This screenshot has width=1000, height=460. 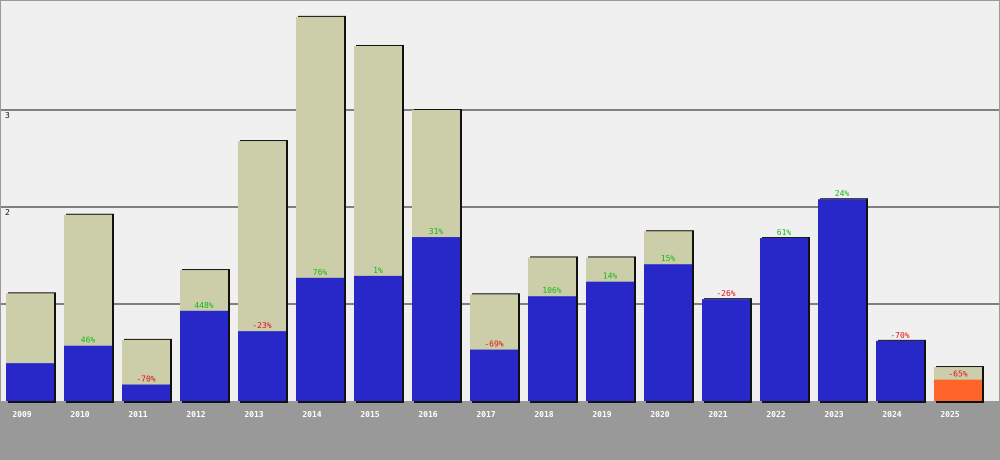 I want to click on x-tick-label: 2015, so click(x=369, y=414).